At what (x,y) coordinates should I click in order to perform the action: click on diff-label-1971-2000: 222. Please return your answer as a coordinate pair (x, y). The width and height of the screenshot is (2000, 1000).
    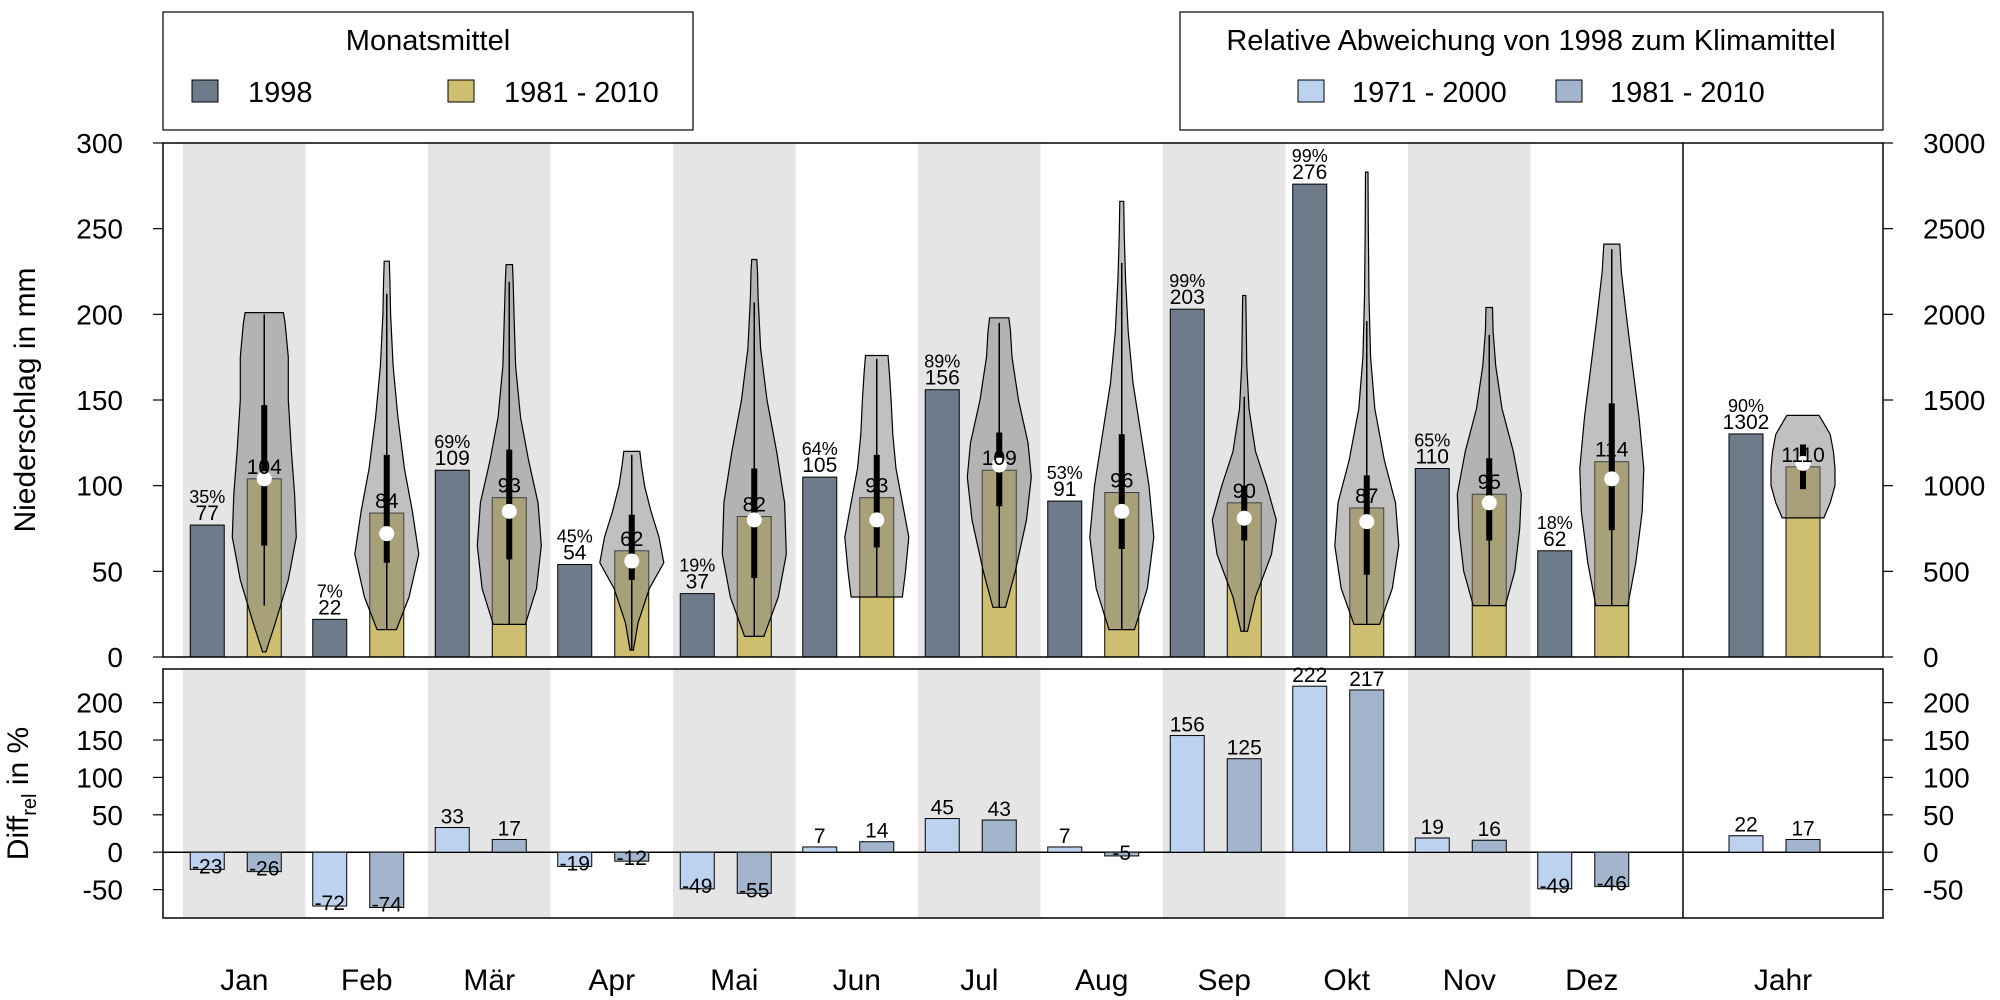
    Looking at the image, I should click on (1309, 675).